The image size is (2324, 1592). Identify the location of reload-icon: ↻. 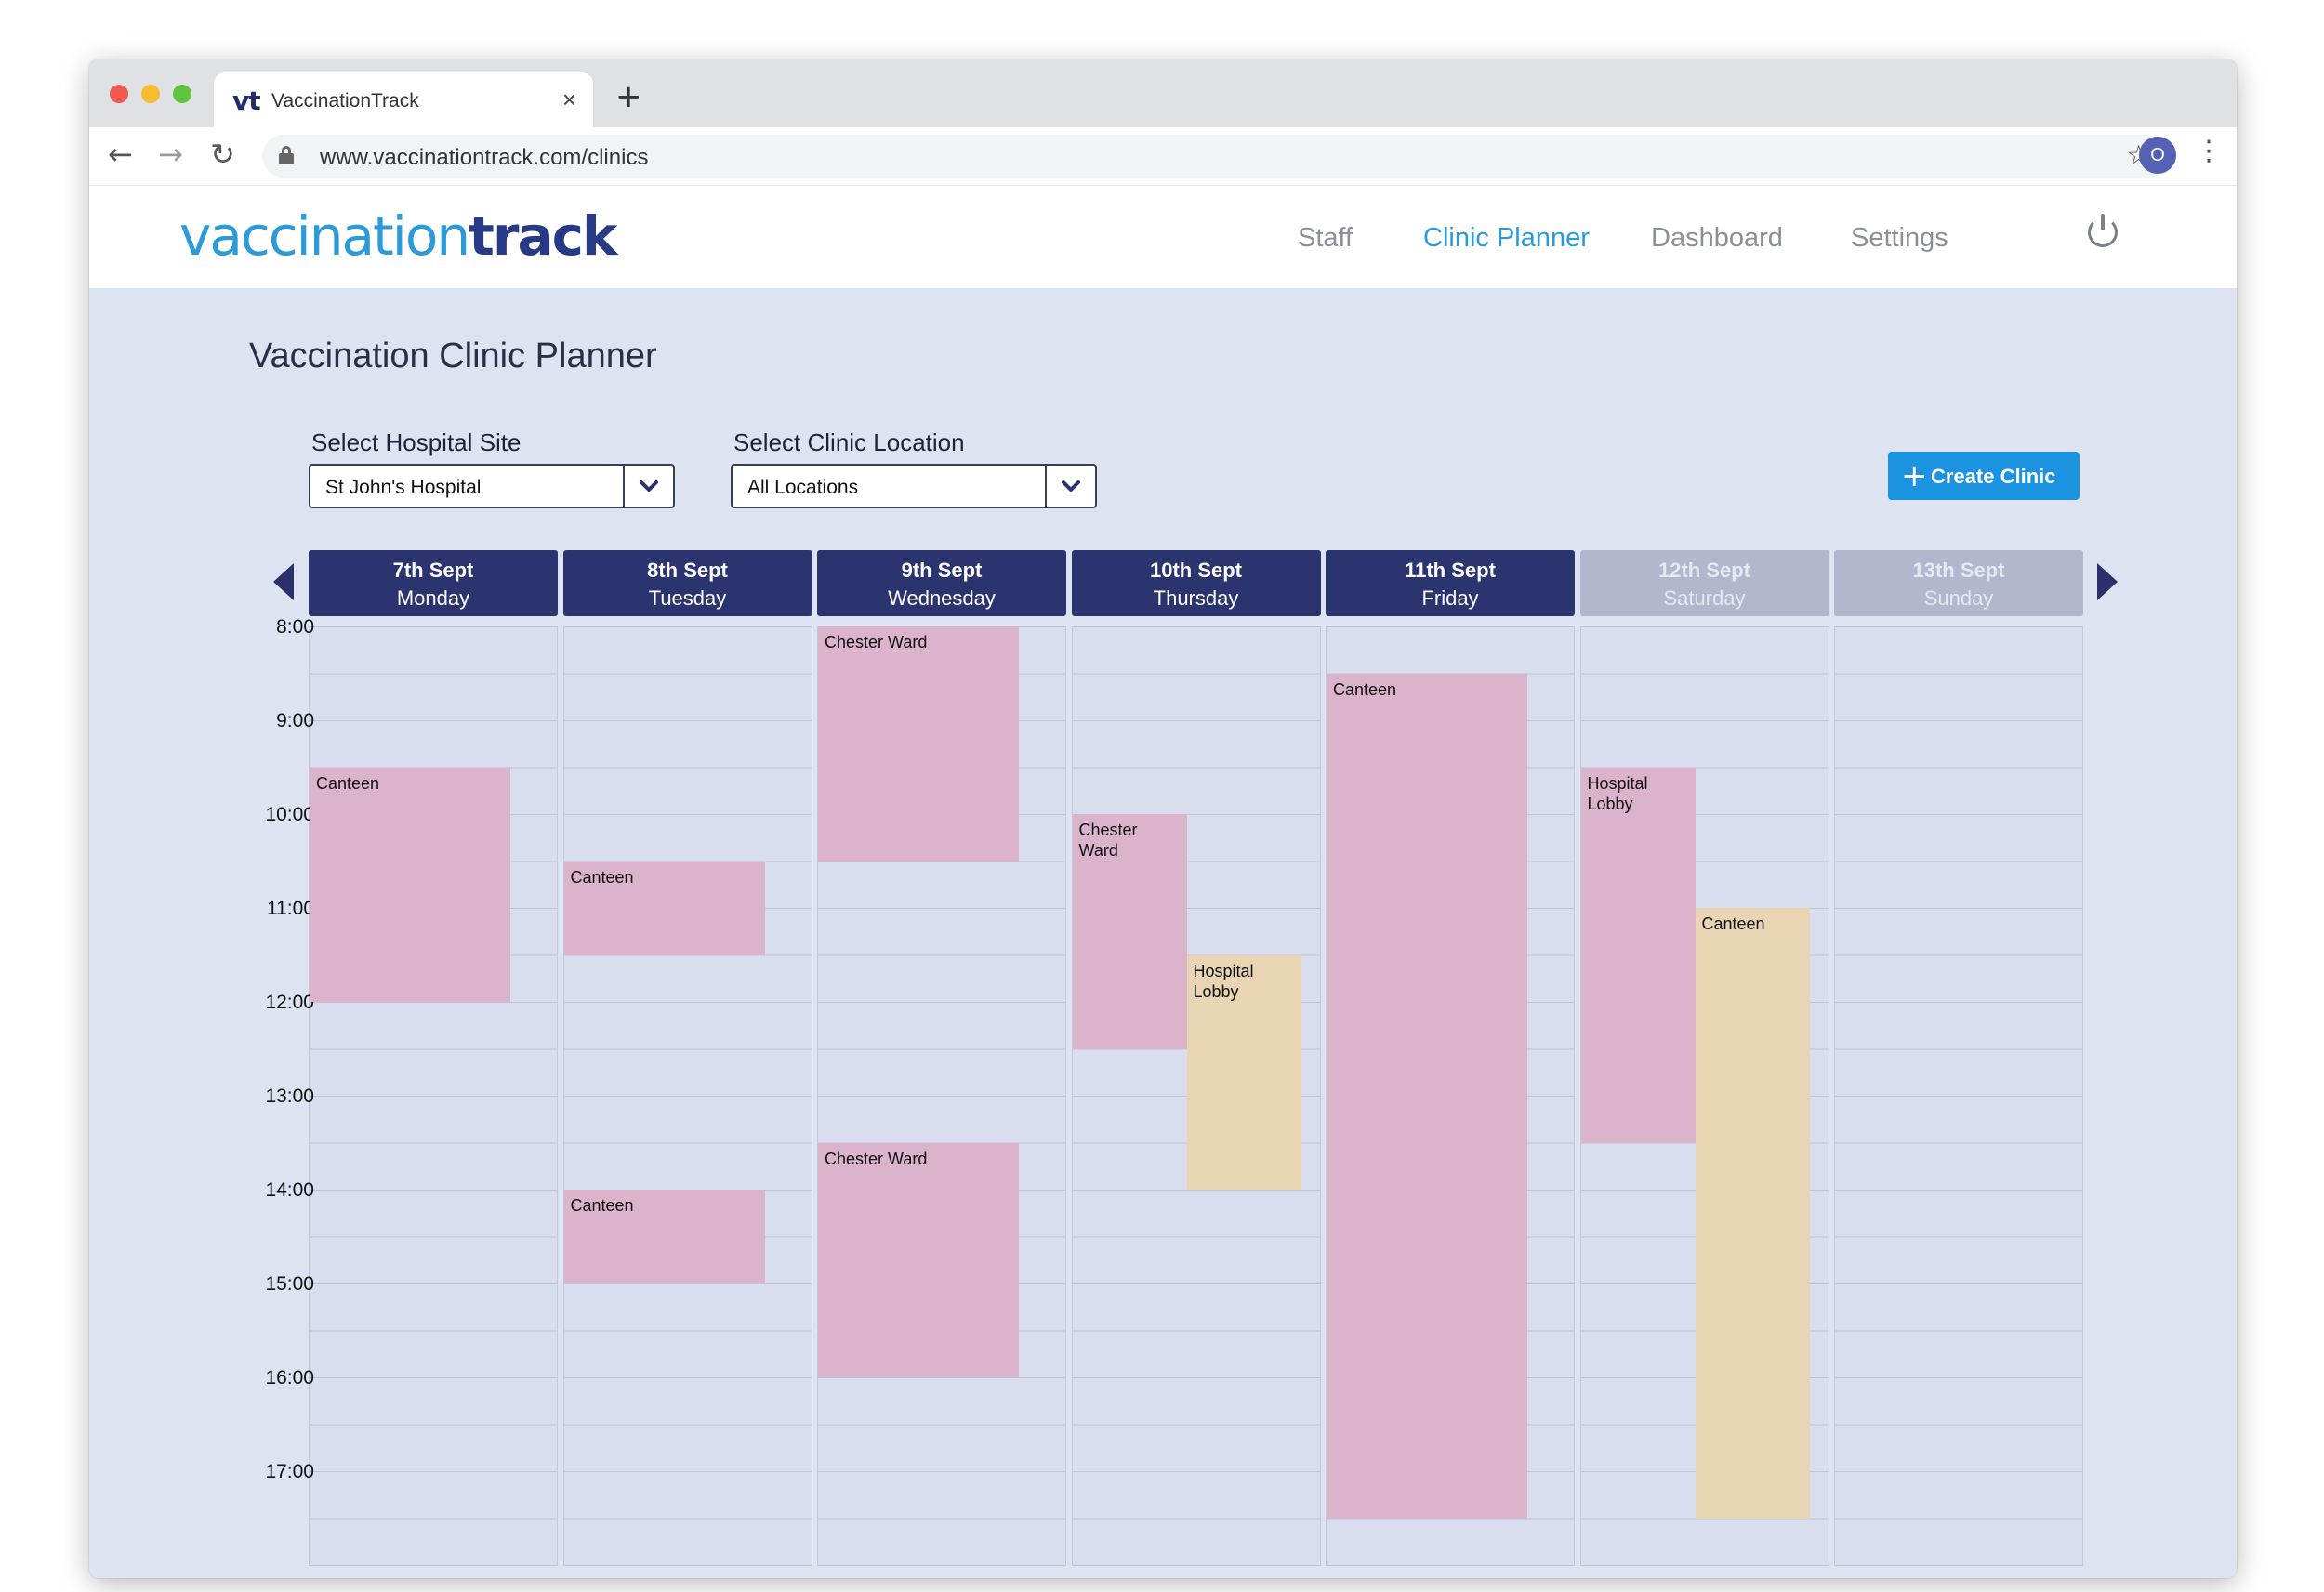
(222, 154).